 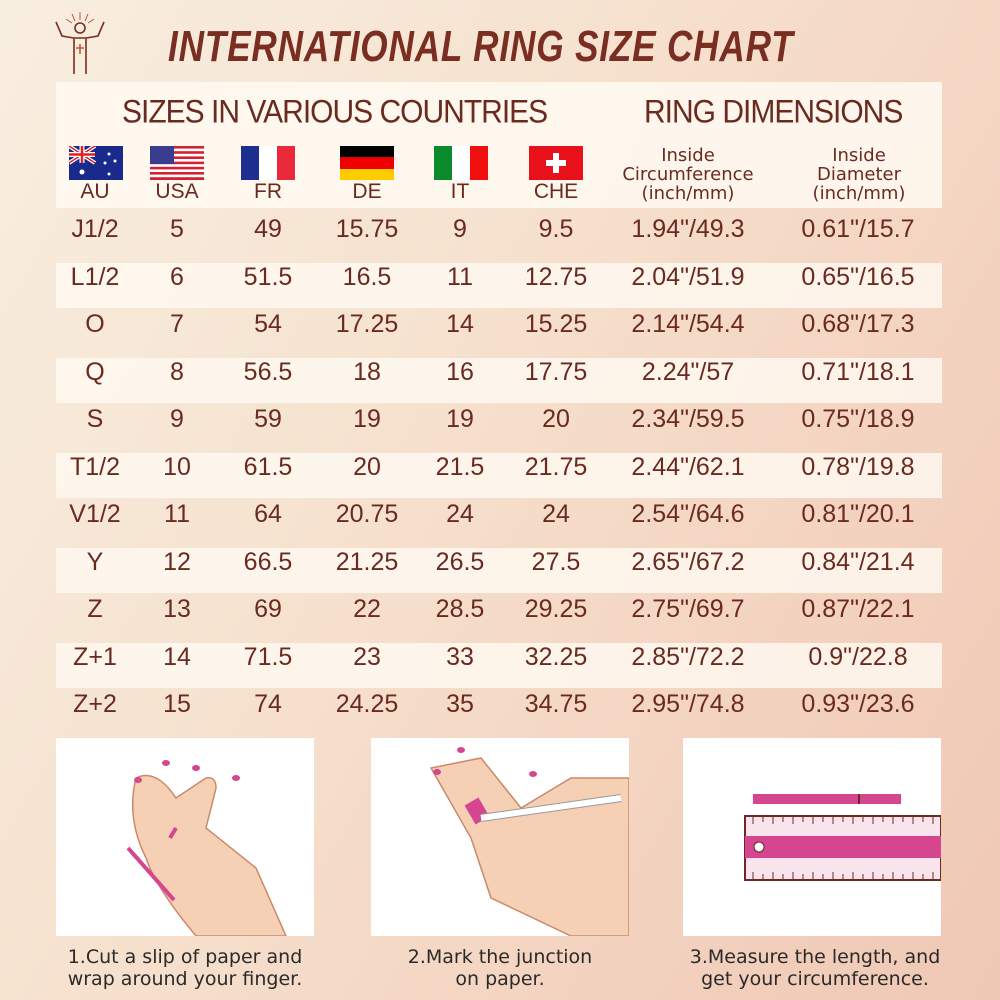 What do you see at coordinates (268, 276) in the screenshot?
I see `fr-size-cell: 51.5` at bounding box center [268, 276].